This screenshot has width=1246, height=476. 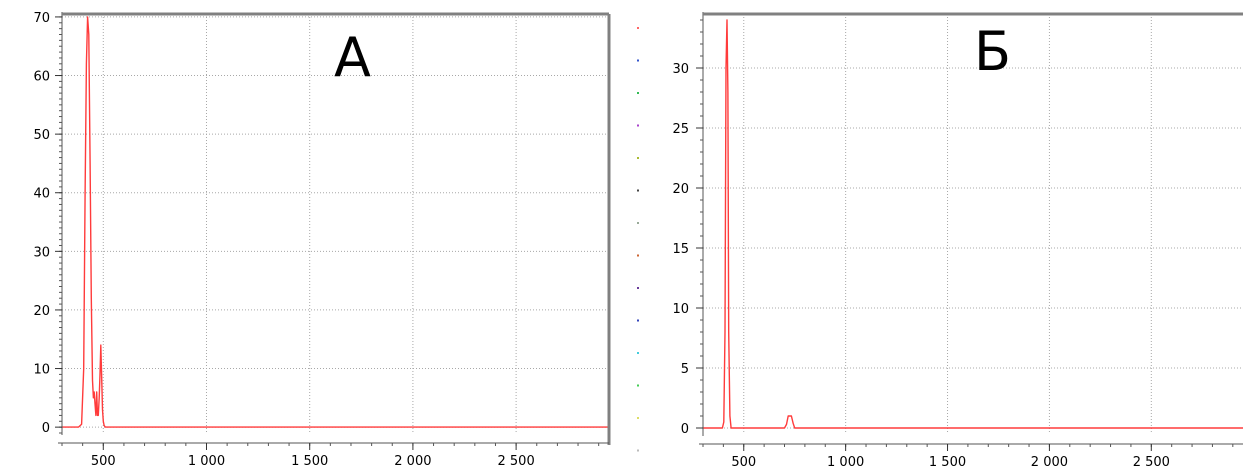 What do you see at coordinates (743, 462) in the screenshot?
I see `chart-b-x-tick-label: 500` at bounding box center [743, 462].